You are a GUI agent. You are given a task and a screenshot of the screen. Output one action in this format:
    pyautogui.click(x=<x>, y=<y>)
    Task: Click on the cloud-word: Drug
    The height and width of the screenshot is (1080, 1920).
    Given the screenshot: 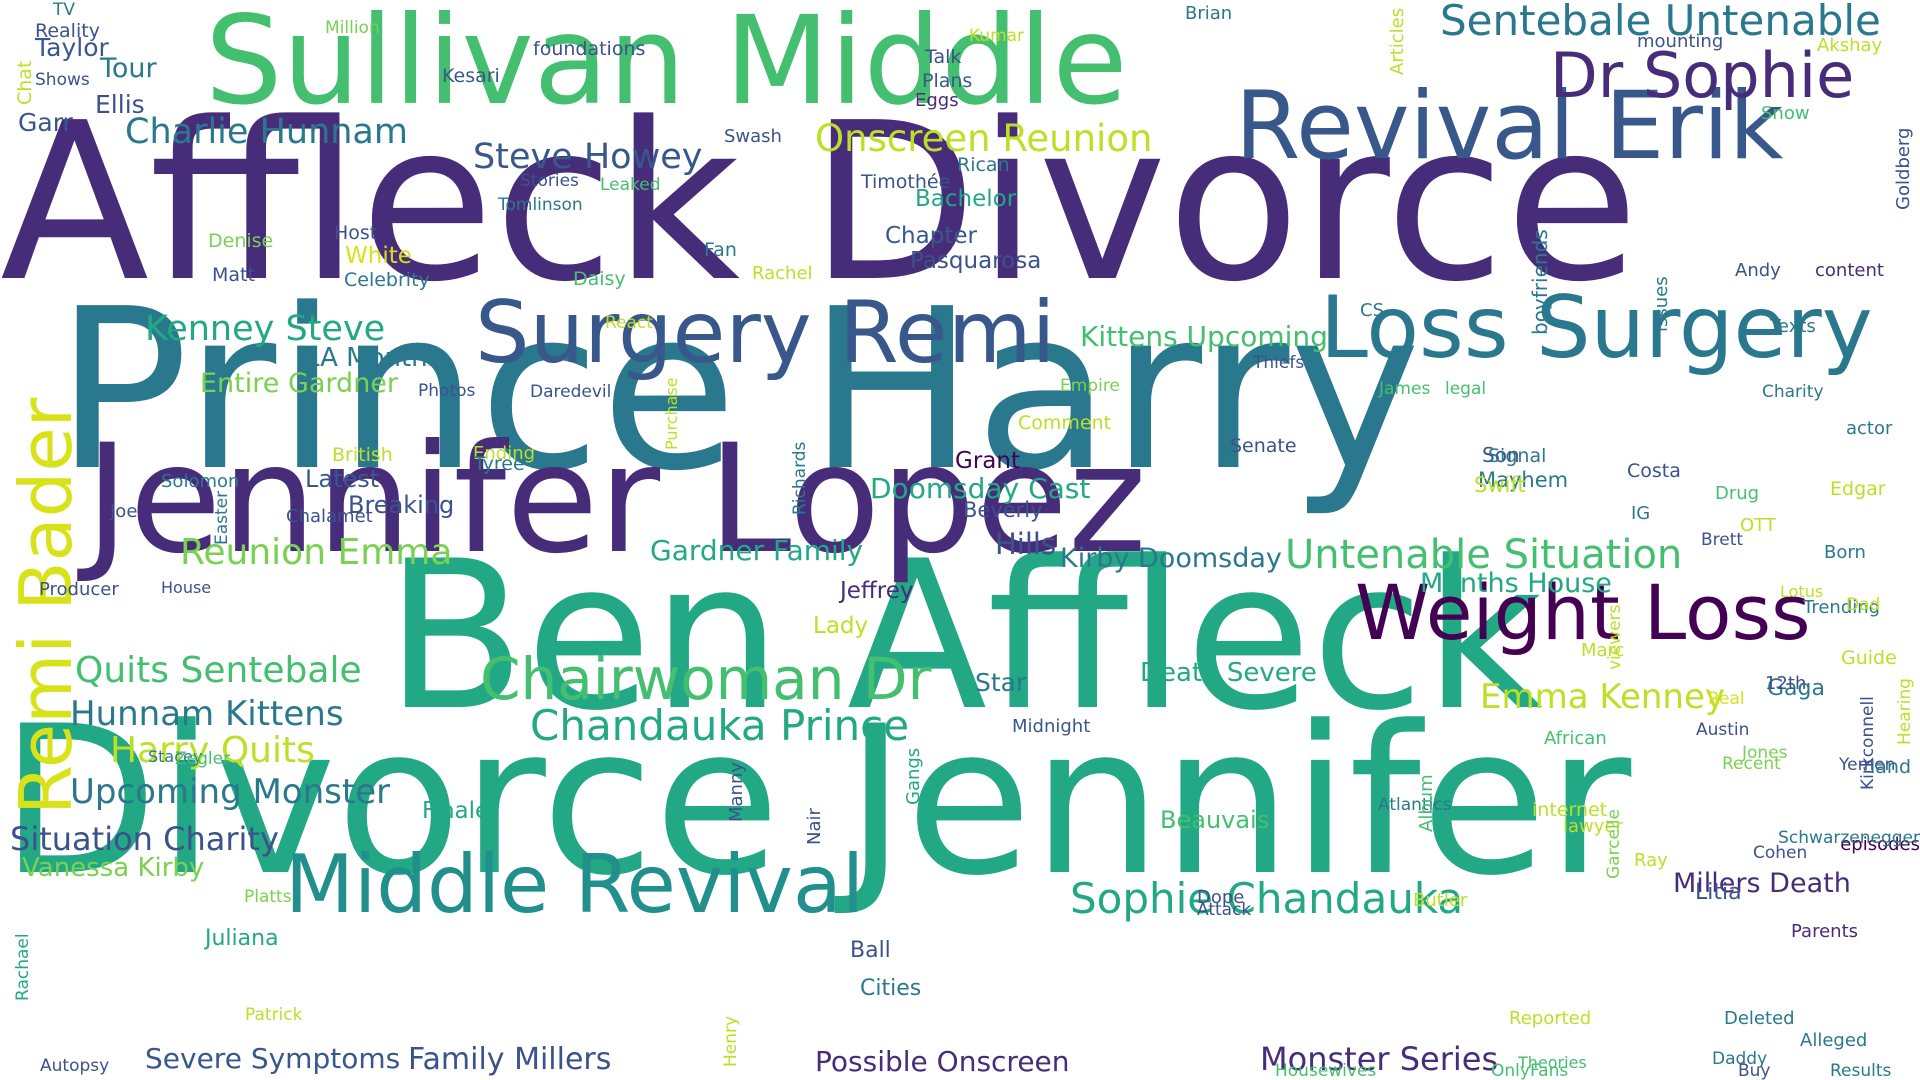 What is the action you would take?
    pyautogui.click(x=1737, y=493)
    